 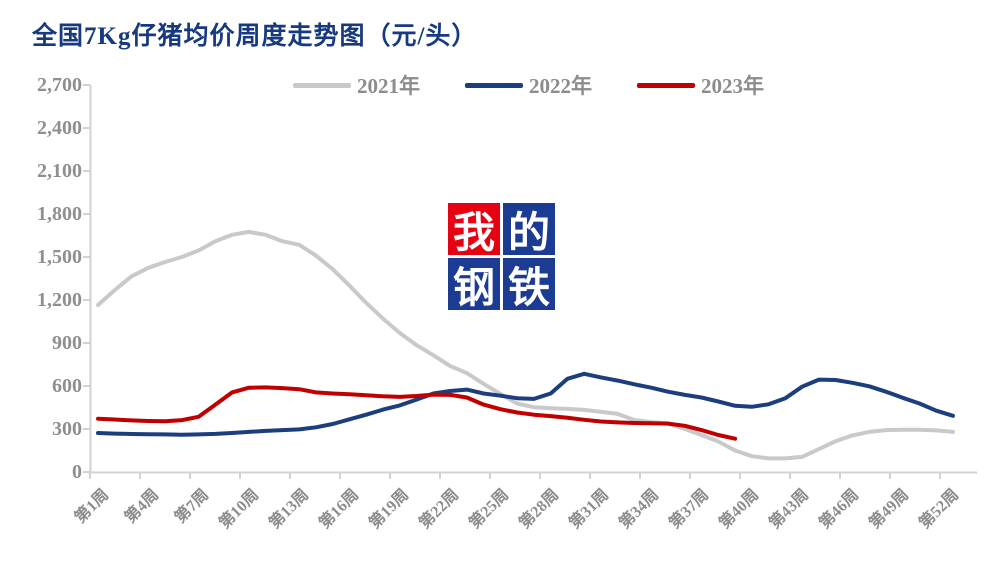 What do you see at coordinates (59, 128) in the screenshot?
I see `y-axis-tick-label: 2,400` at bounding box center [59, 128].